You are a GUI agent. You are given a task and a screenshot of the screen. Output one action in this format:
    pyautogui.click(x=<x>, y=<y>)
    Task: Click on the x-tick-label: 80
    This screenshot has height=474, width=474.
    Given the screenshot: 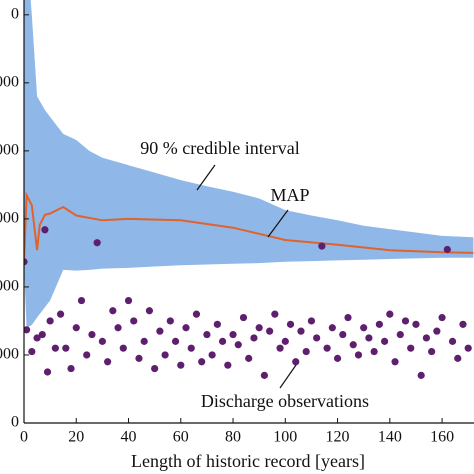 What is the action you would take?
    pyautogui.click(x=233, y=437)
    